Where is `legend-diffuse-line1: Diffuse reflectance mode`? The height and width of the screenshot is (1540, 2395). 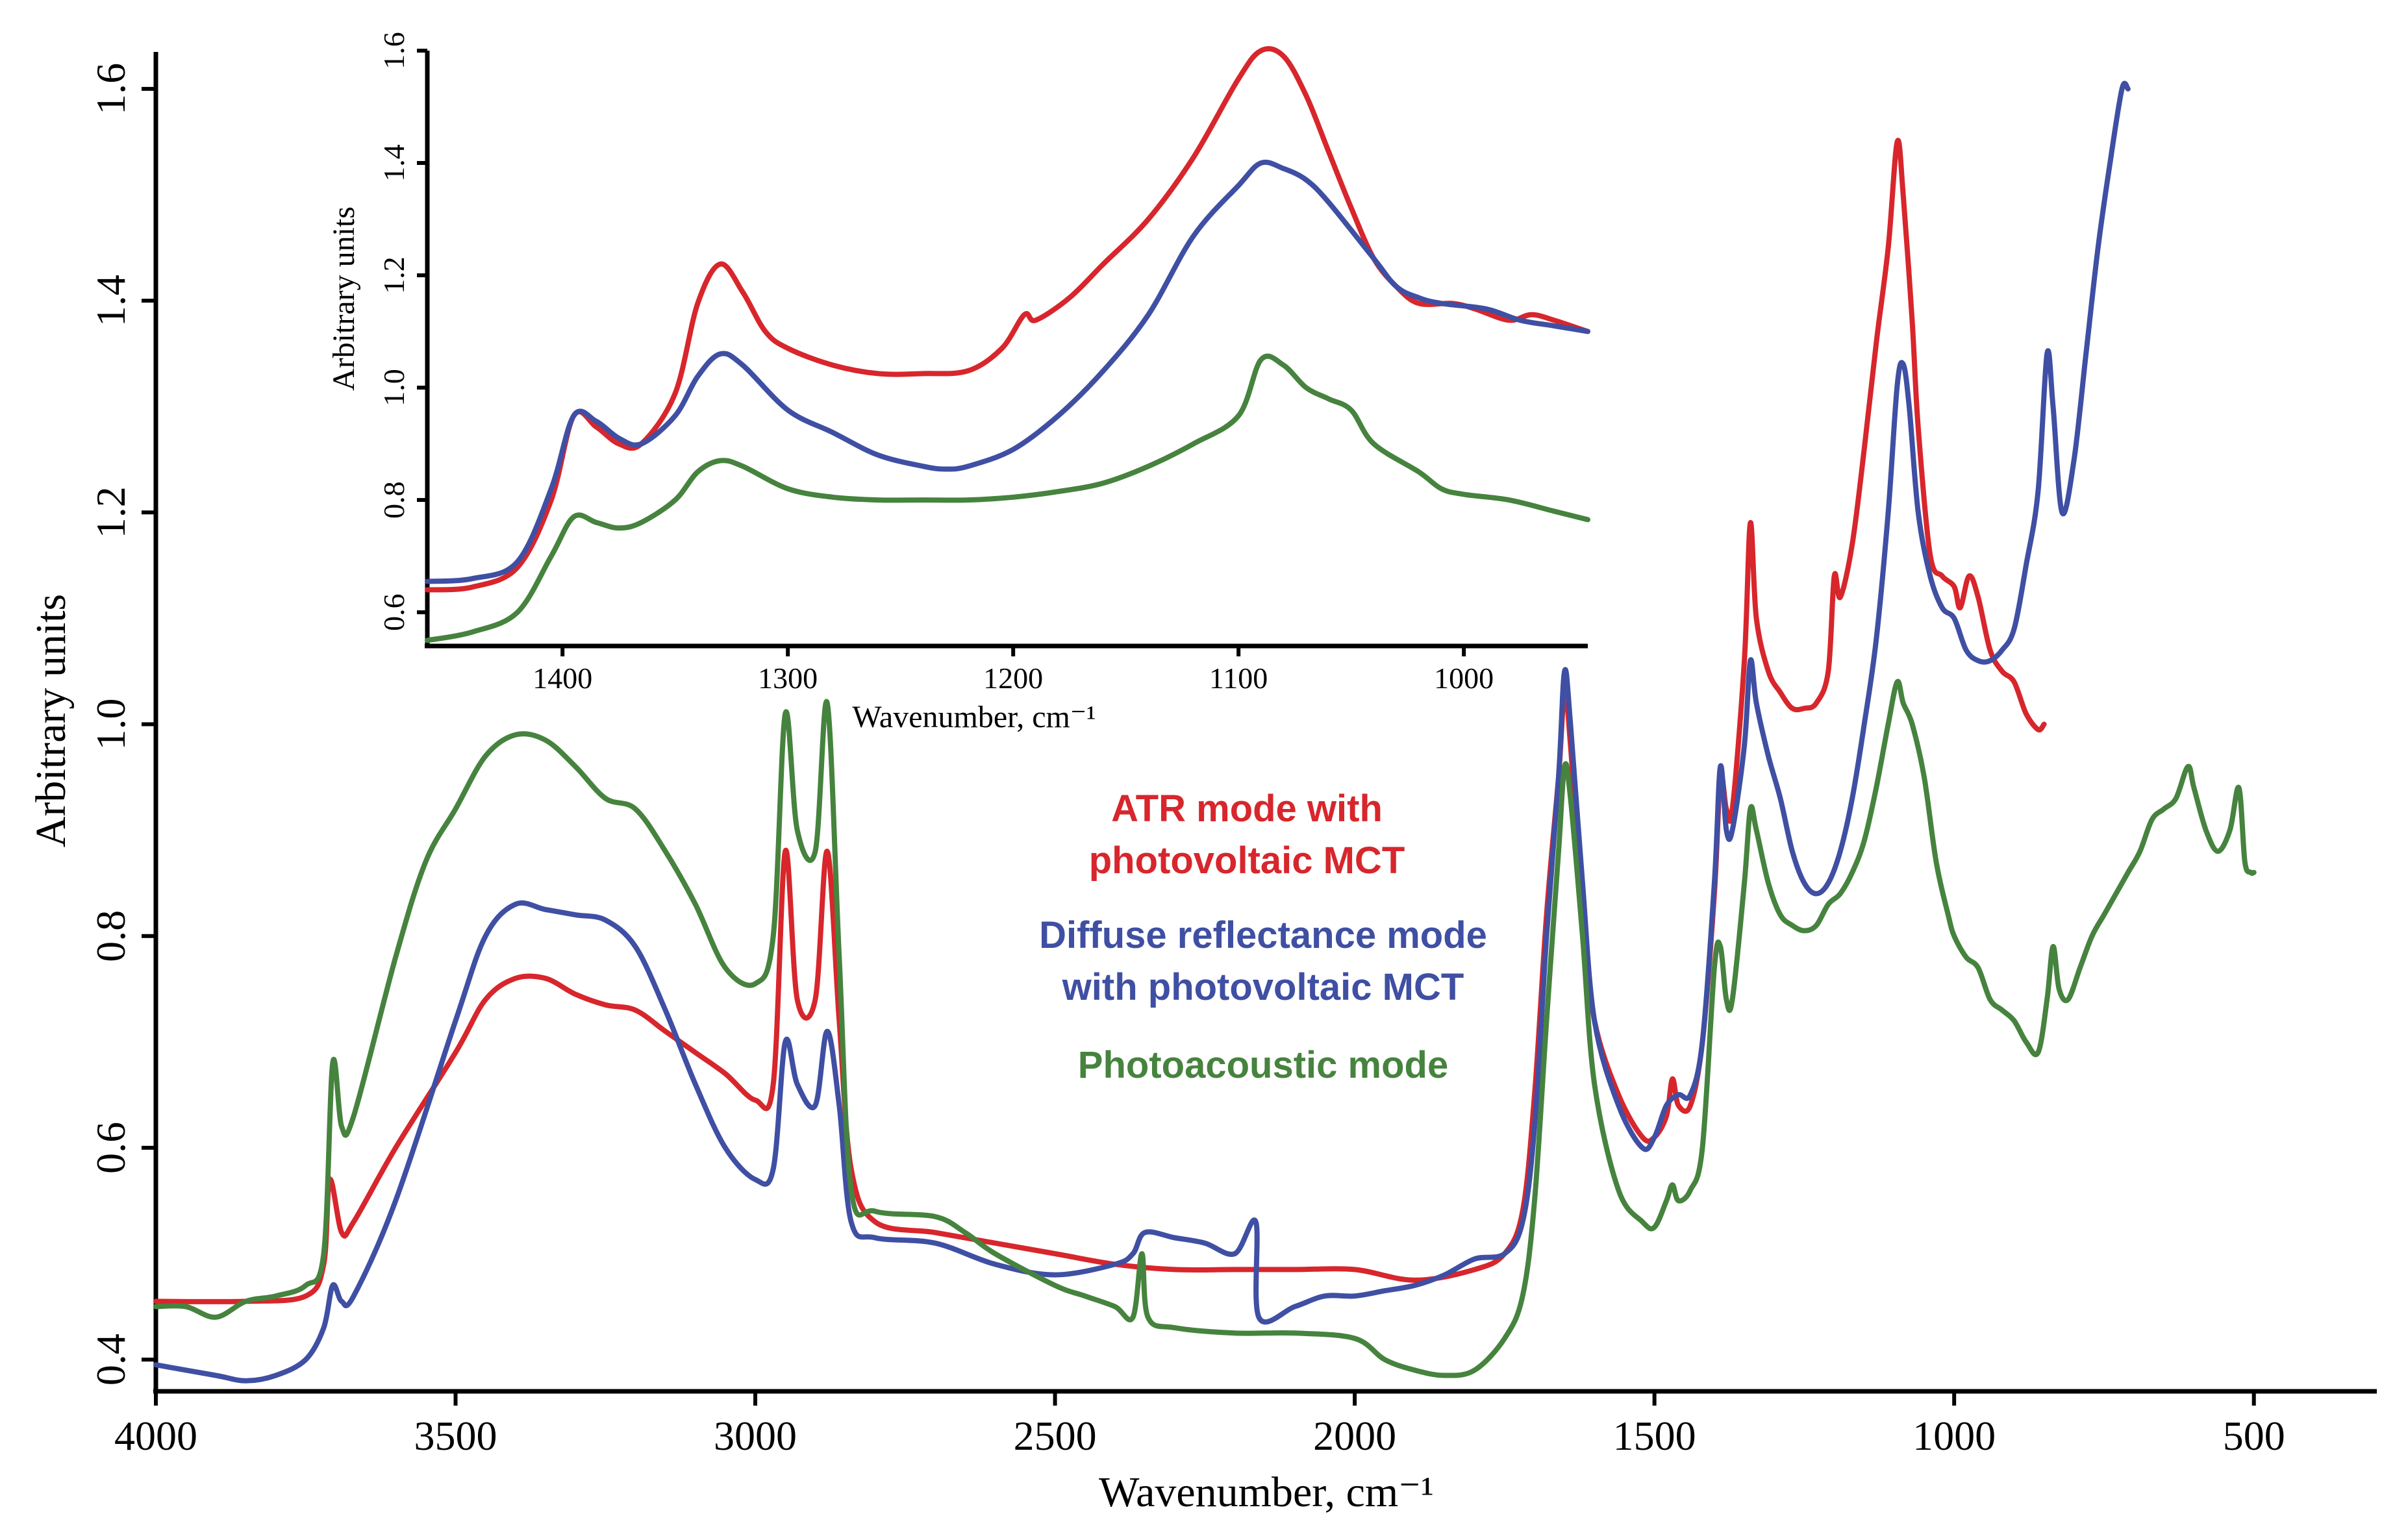 legend-diffuse-line1: Diffuse reflectance mode is located at coordinates (1263, 935).